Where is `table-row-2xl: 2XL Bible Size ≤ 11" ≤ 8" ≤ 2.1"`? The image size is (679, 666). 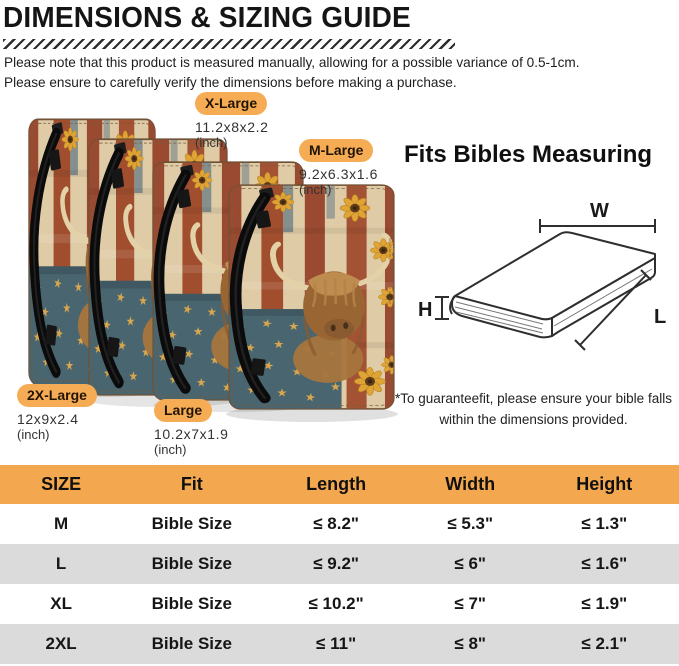
table-row-2xl: 2XL Bible Size ≤ 11" ≤ 8" ≤ 2.1" is located at coordinates (339, 644).